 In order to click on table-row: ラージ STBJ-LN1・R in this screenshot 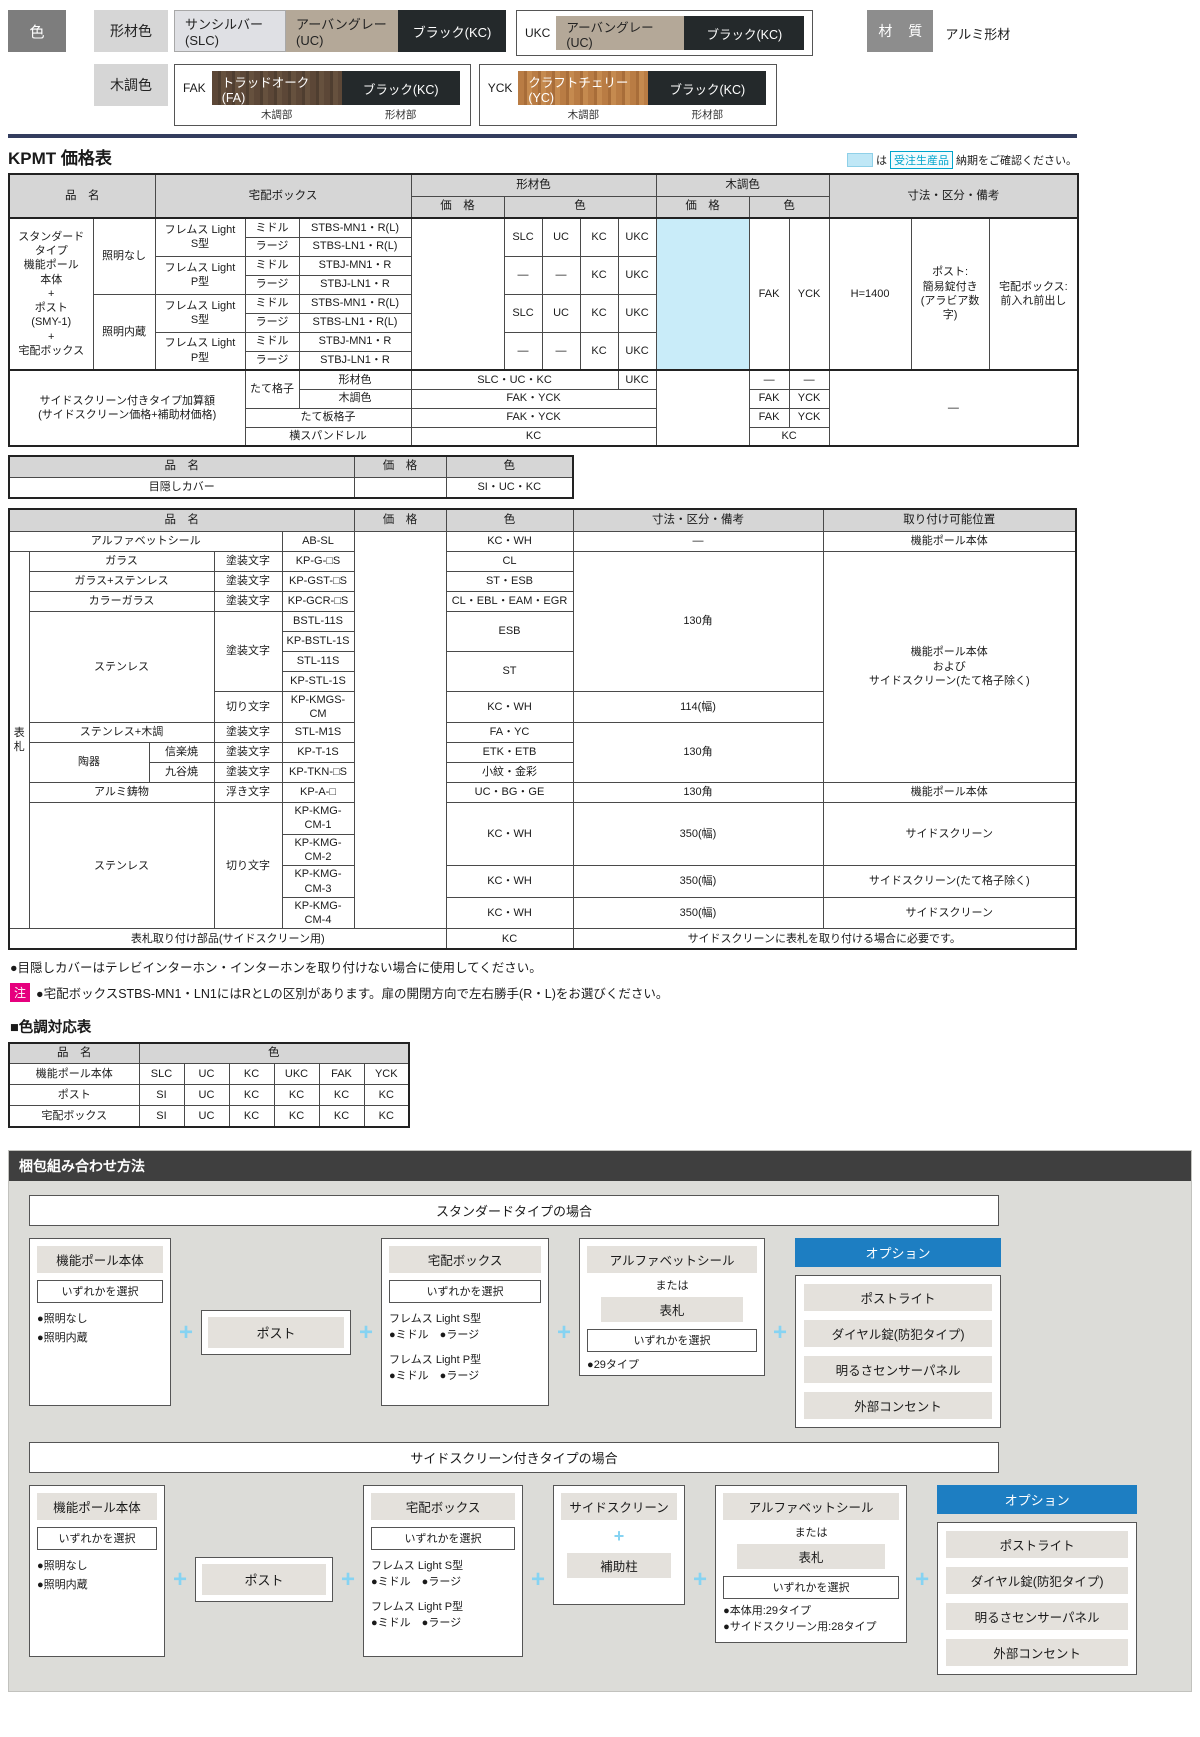, I will do `click(543, 284)`.